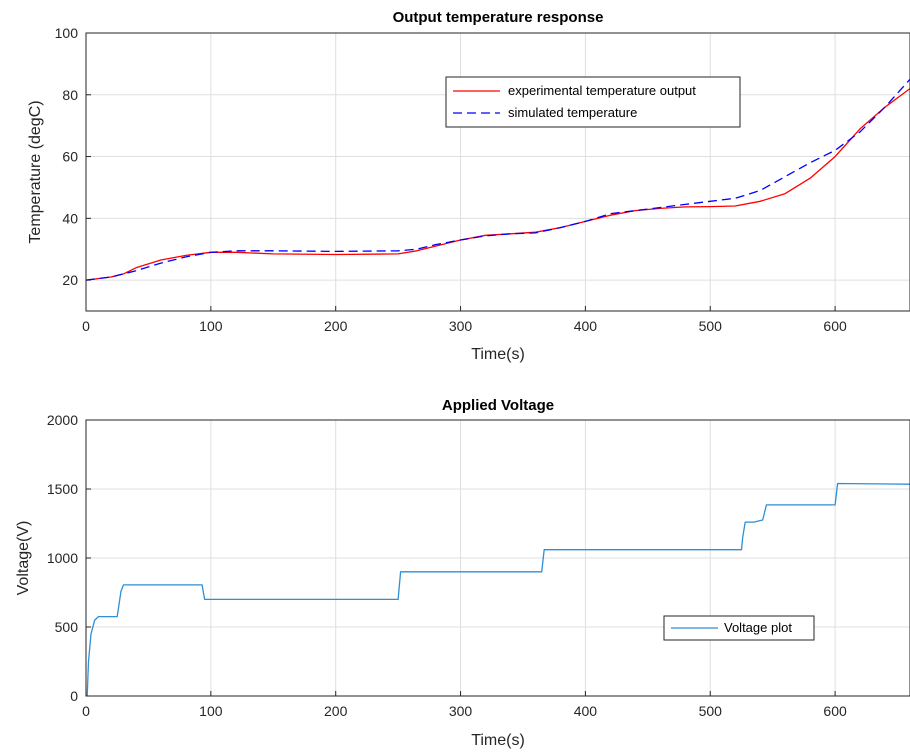  What do you see at coordinates (498, 354) in the screenshot?
I see `temperature-x-axis-label: Time(s)` at bounding box center [498, 354].